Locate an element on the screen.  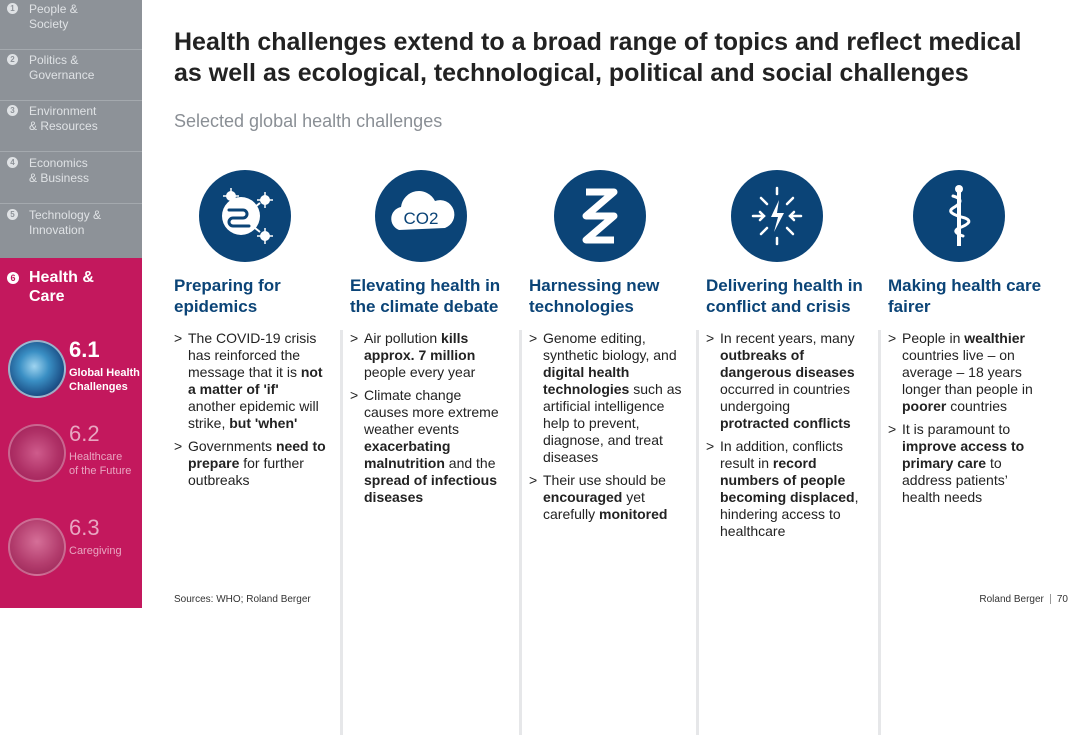
bullet-emphasis: improve access to primary care is located at coordinates (963, 454).